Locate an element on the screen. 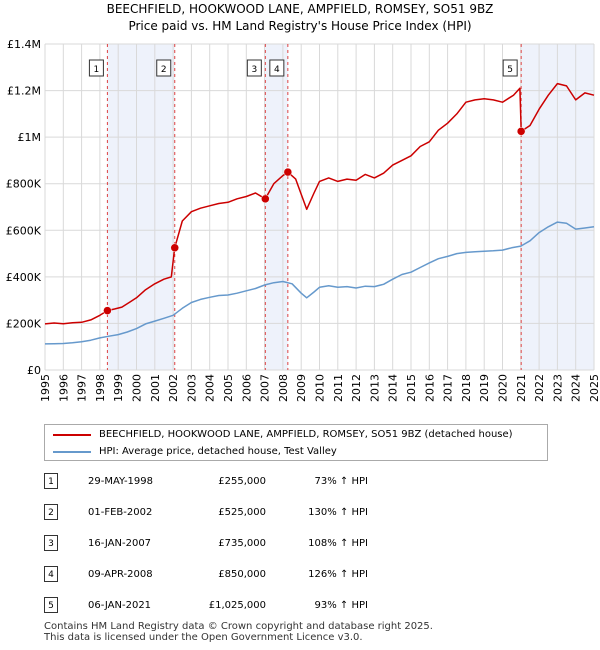 This screenshot has width=600, height=650. x-tick-label: 2007 is located at coordinates (265, 388).